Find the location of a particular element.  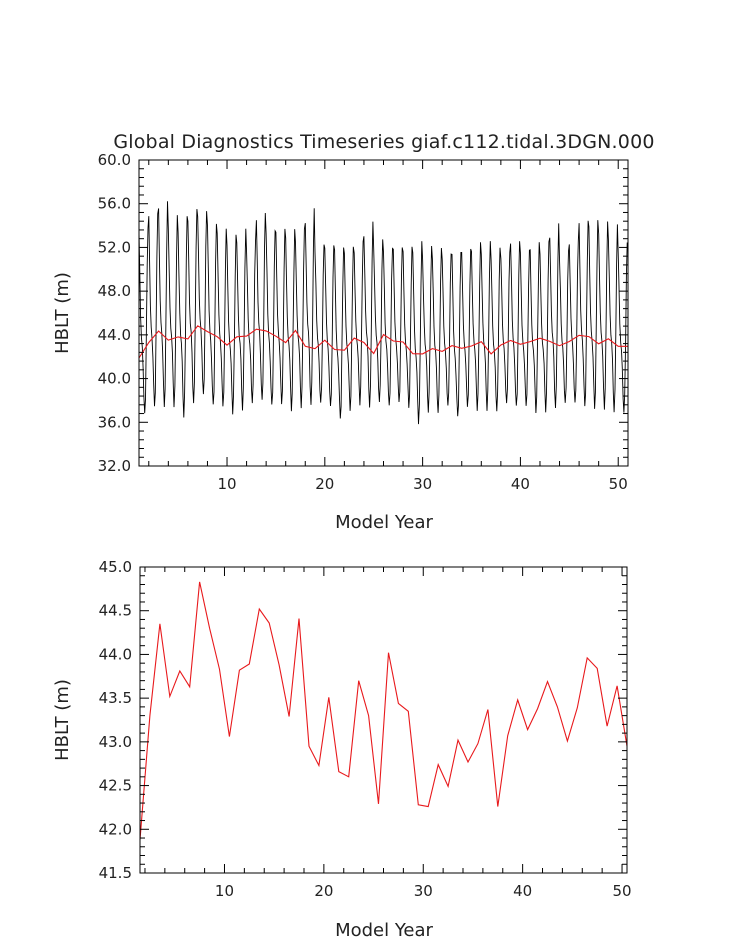

y-tick-label: 45.0 is located at coordinates (115, 567).